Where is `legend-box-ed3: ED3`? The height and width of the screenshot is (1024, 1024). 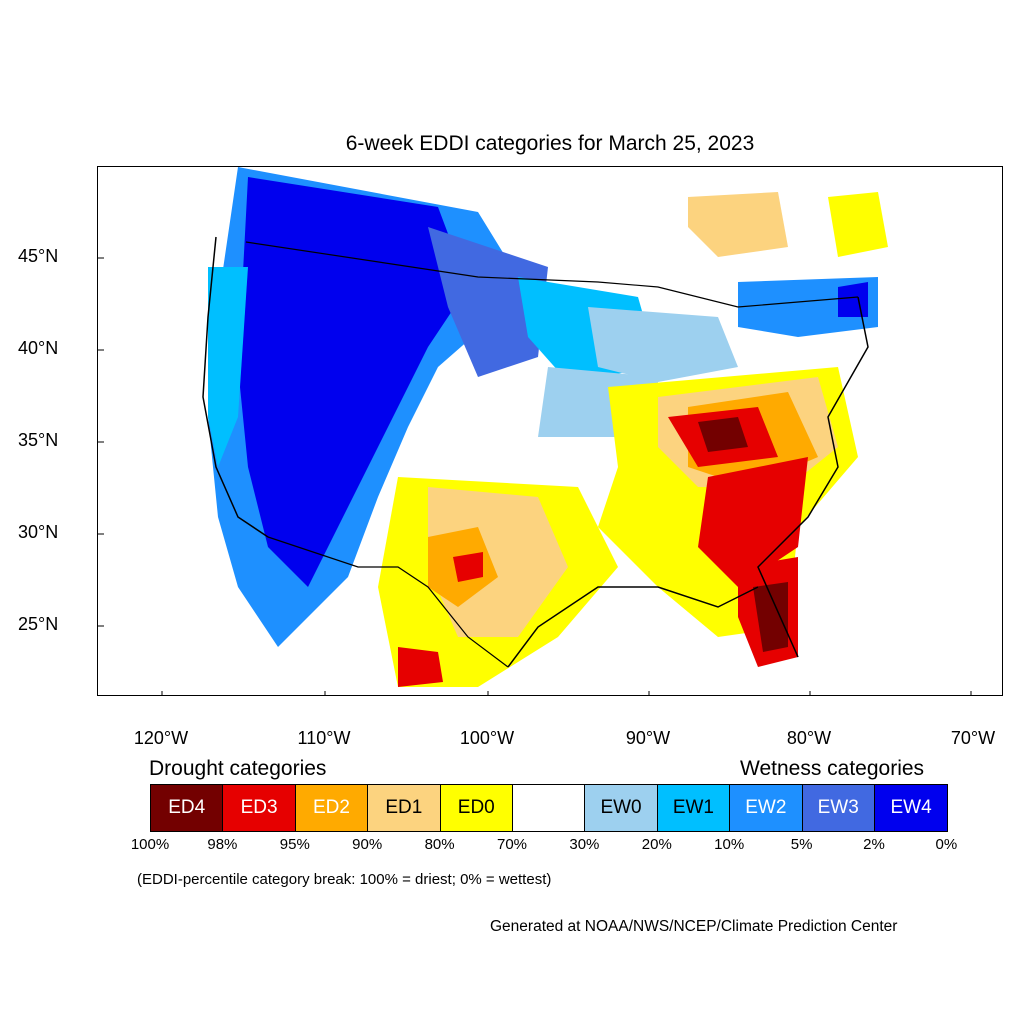
legend-box-ed3: ED3 is located at coordinates (259, 808).